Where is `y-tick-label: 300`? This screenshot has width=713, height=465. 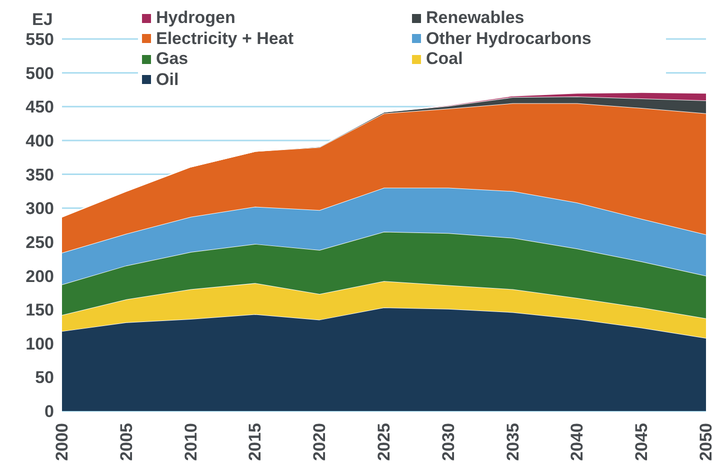
y-tick-label: 300 is located at coordinates (40, 208).